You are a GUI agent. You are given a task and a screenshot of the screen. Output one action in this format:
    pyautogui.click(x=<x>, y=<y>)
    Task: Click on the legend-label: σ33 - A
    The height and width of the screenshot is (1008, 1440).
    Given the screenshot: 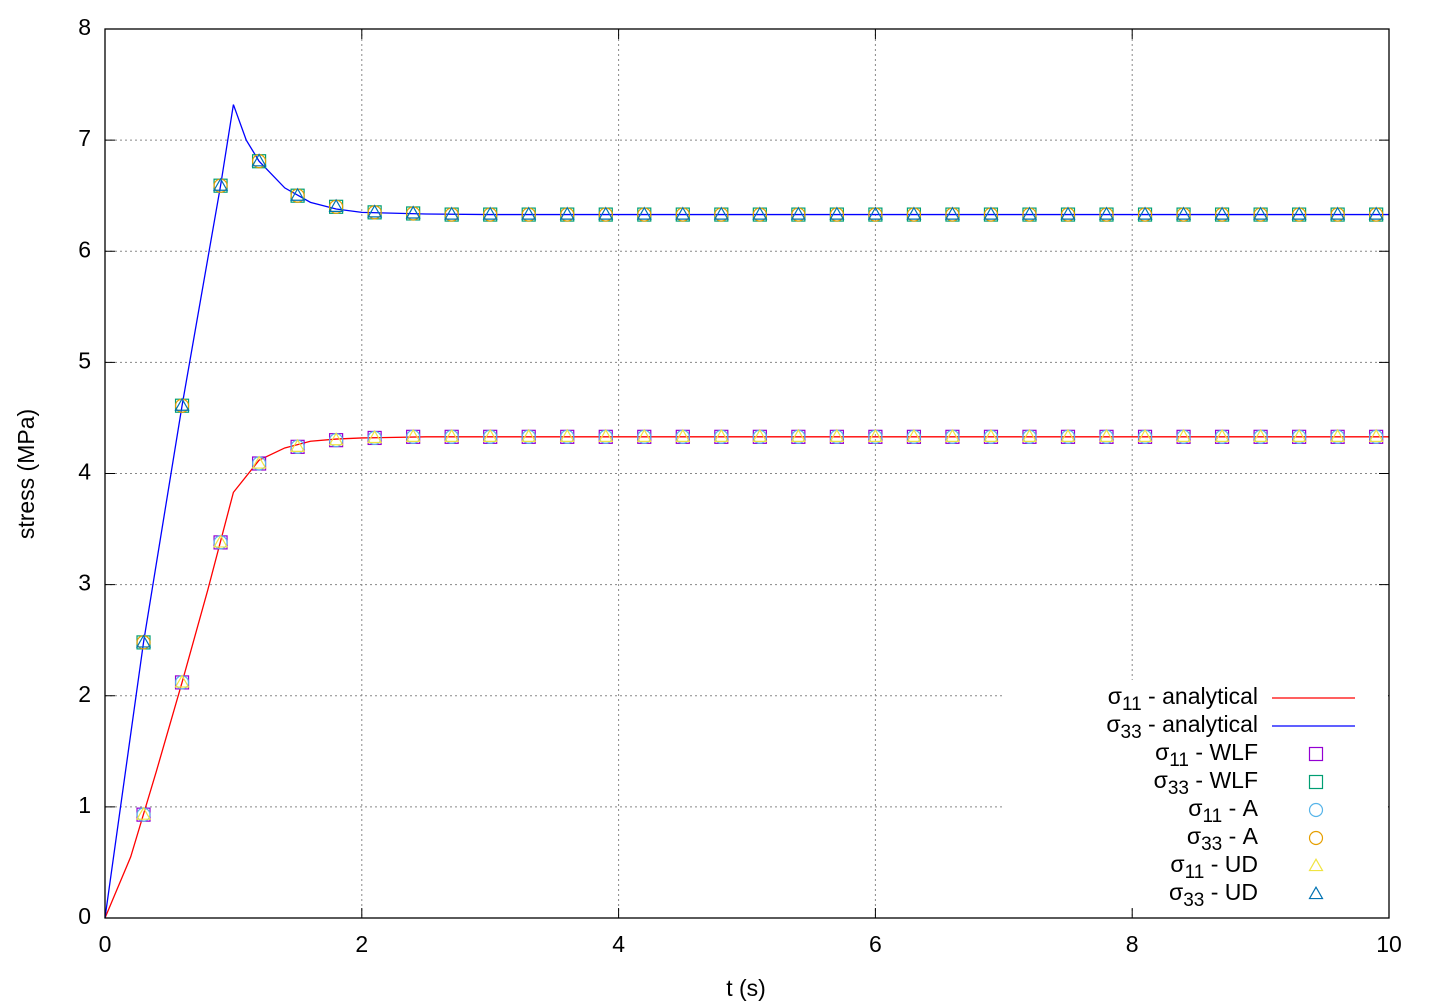 What is the action you would take?
    pyautogui.click(x=1223, y=839)
    